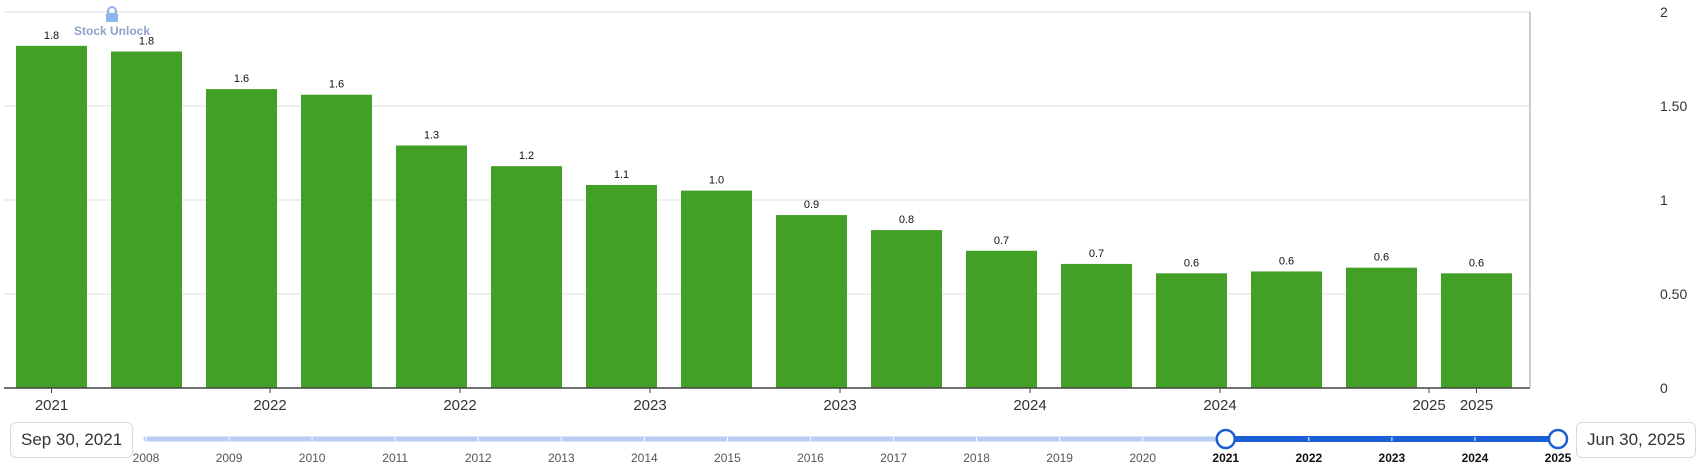 This screenshot has height=472, width=1698. I want to click on y-tick-label: 2, so click(1664, 12).